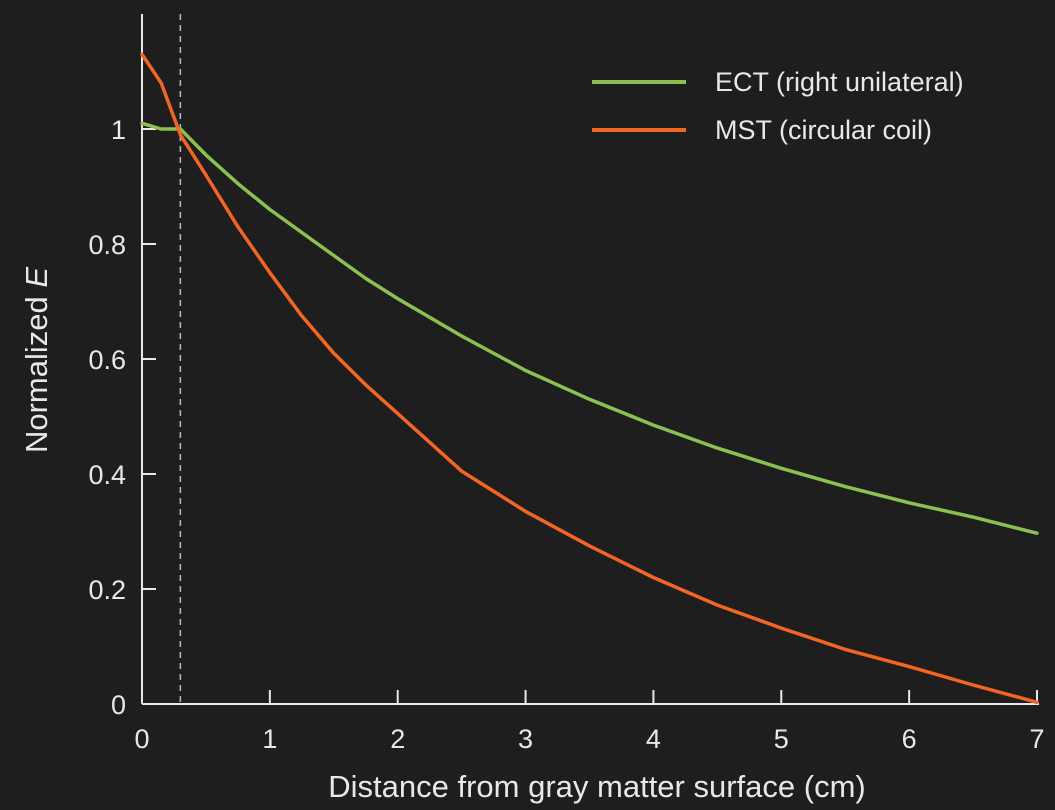 This screenshot has height=810, width=1055. Describe the element at coordinates (107, 360) in the screenshot. I see `y-tick-label: 0.6` at that location.